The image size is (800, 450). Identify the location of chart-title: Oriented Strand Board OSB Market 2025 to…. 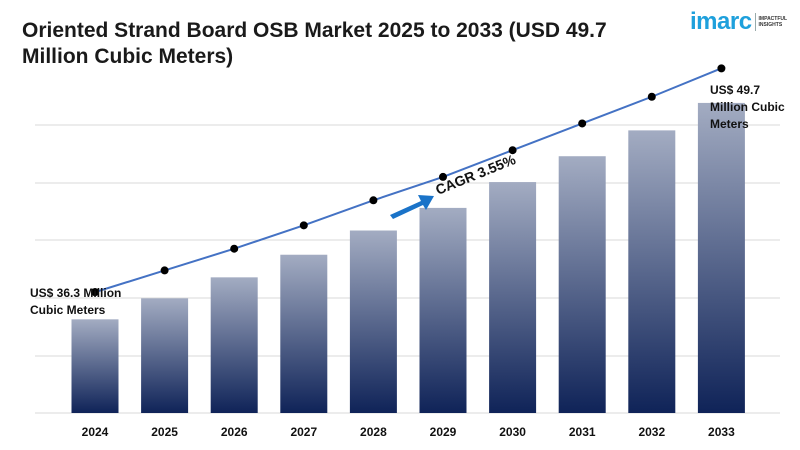
(314, 43).